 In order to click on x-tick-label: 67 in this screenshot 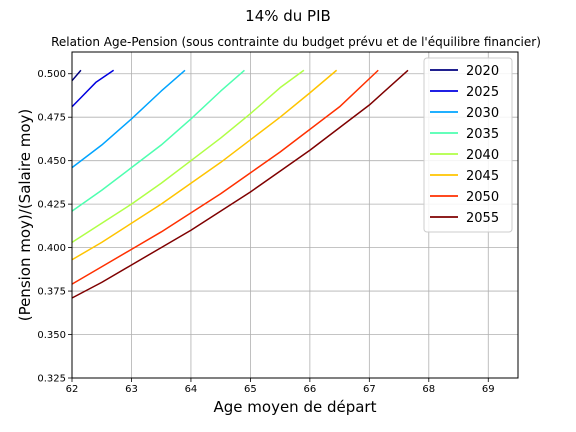, I will do `click(369, 389)`.